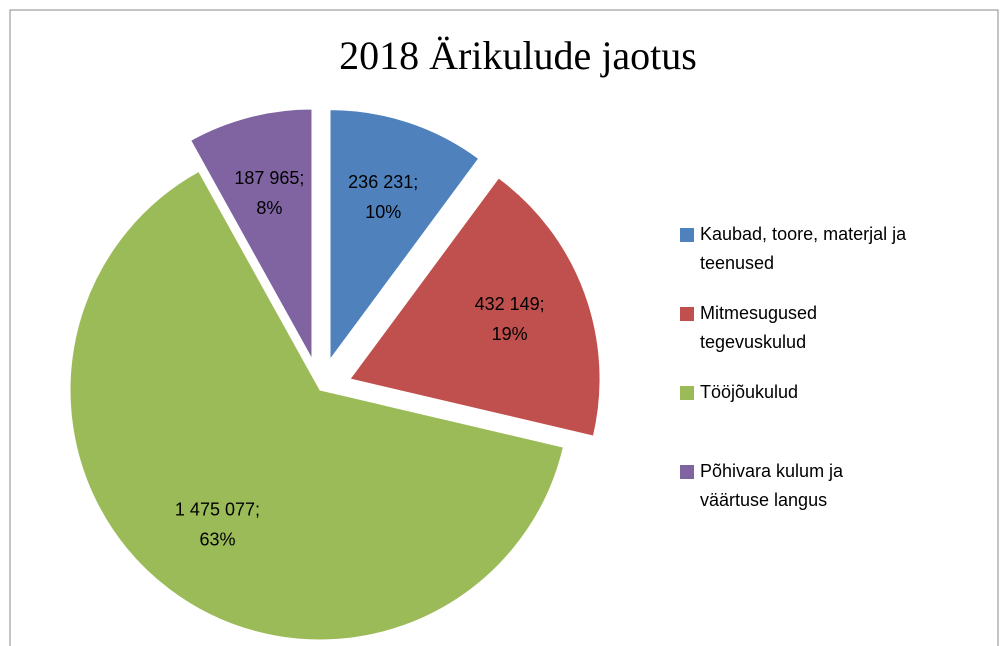 Image resolution: width=1008 pixels, height=646 pixels. What do you see at coordinates (772, 485) in the screenshot?
I see `legend-label: Põhivara kulum ja väärtuse langus` at bounding box center [772, 485].